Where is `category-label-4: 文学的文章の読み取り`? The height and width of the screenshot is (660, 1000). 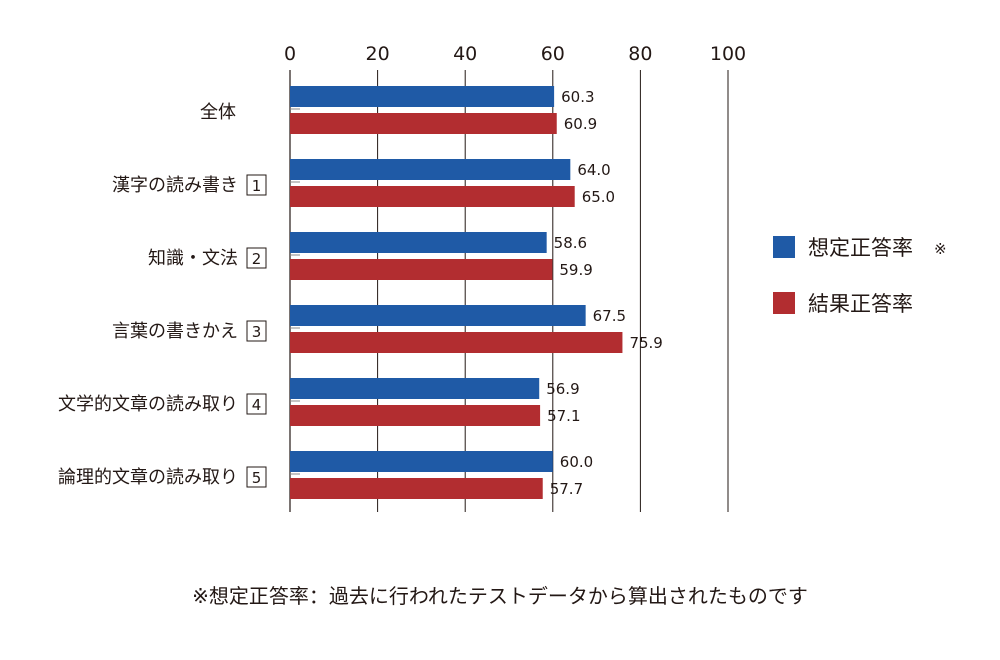 category-label-4: 文学的文章の読み取り is located at coordinates (148, 404).